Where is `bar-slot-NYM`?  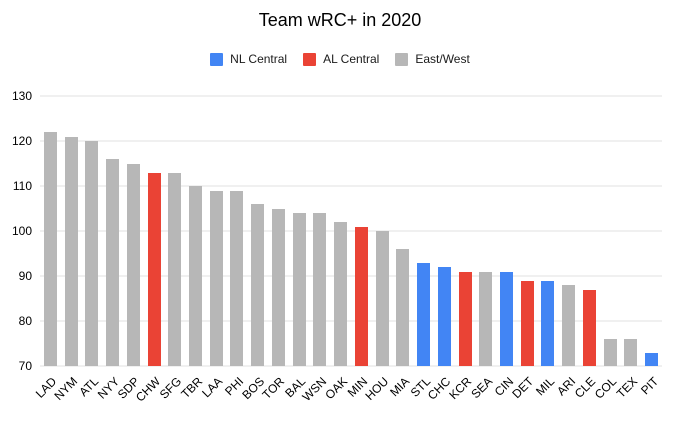 bar-slot-NYM is located at coordinates (71, 231).